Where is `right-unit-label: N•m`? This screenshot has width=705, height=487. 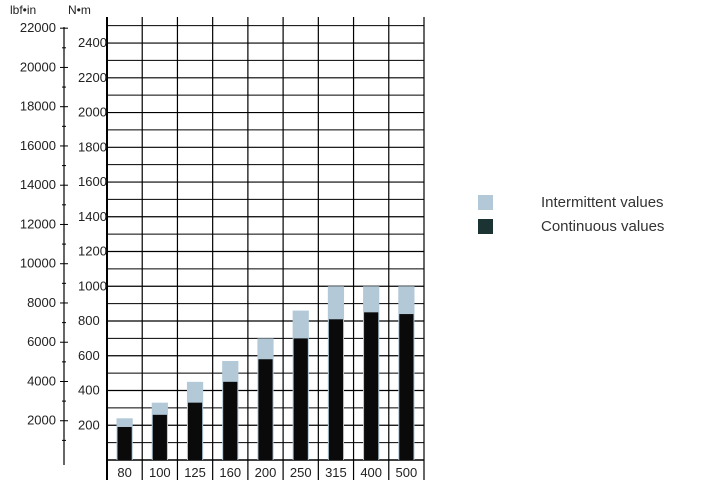 right-unit-label: N•m is located at coordinates (79, 10).